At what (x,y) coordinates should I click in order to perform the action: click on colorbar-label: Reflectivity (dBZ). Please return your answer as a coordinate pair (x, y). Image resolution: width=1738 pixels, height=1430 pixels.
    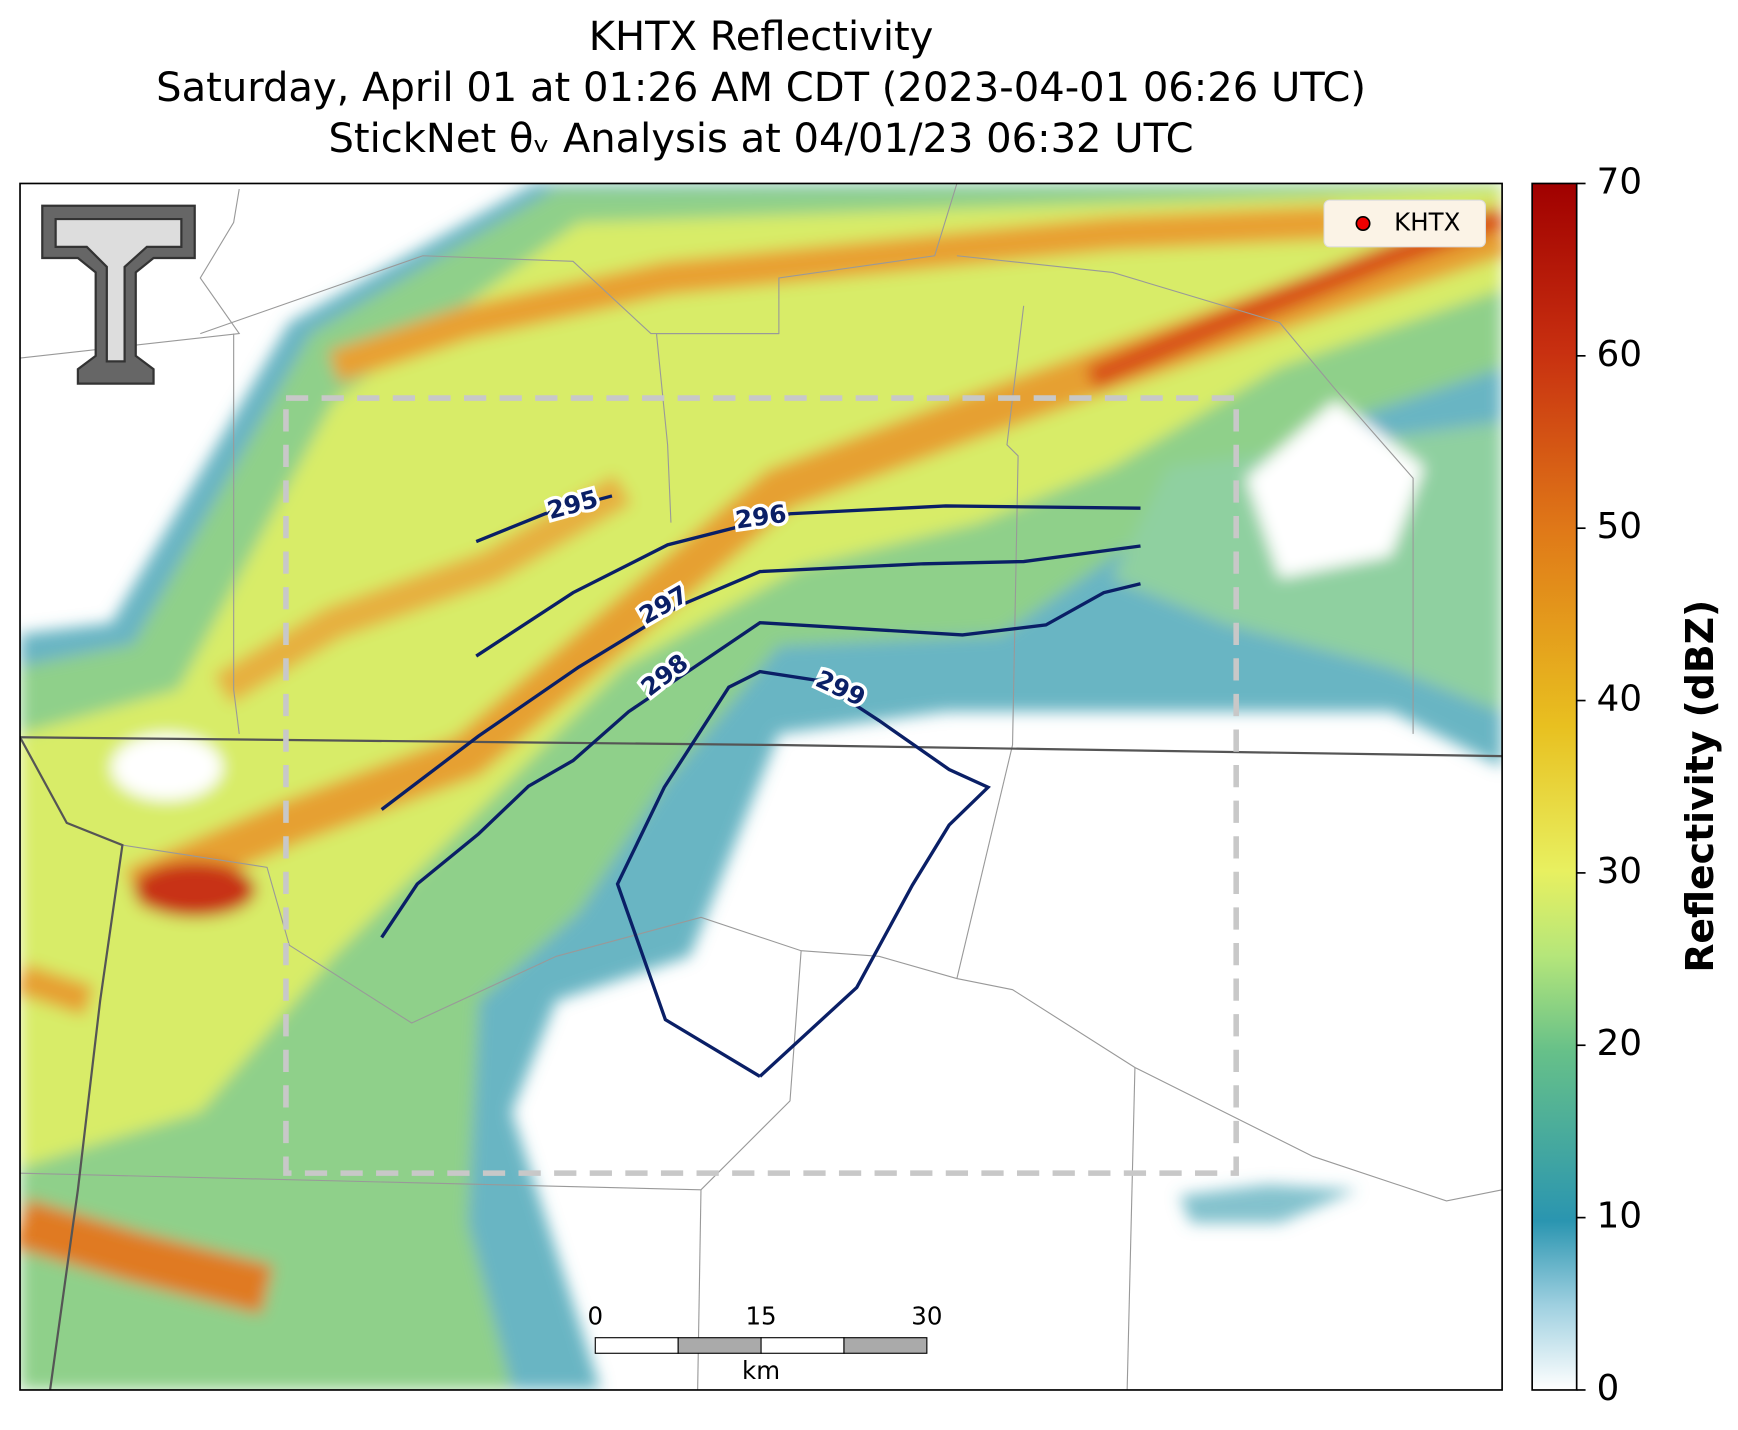
    Looking at the image, I should click on (1700, 786).